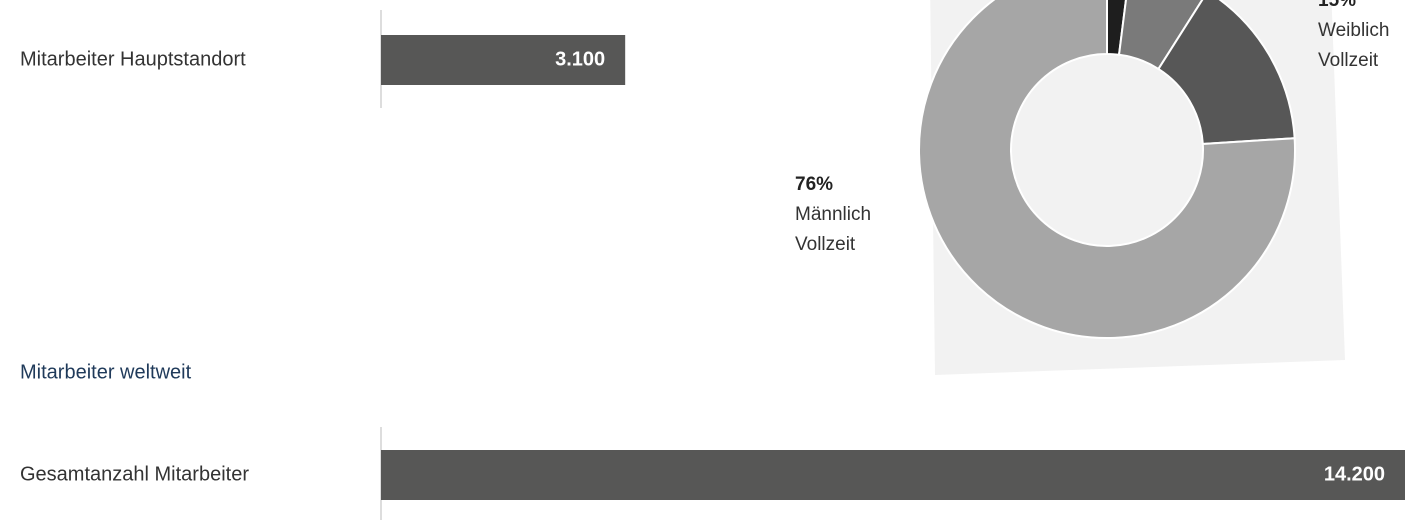  What do you see at coordinates (106, 372) in the screenshot?
I see `section-title: Mitarbeiter weltweit` at bounding box center [106, 372].